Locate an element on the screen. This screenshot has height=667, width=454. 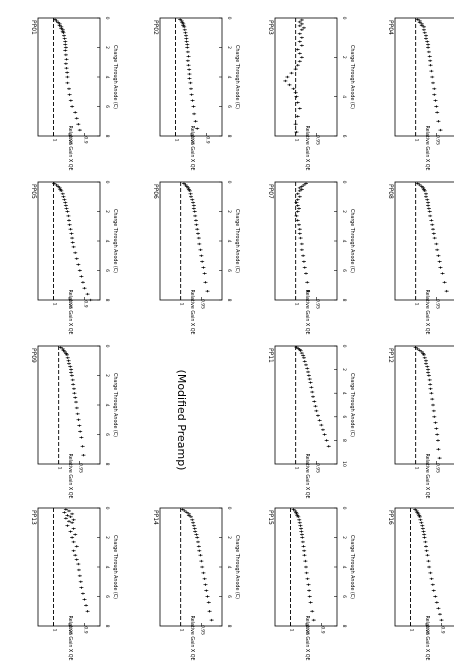
panel-title: PP08 is located at coordinates (390, 191).